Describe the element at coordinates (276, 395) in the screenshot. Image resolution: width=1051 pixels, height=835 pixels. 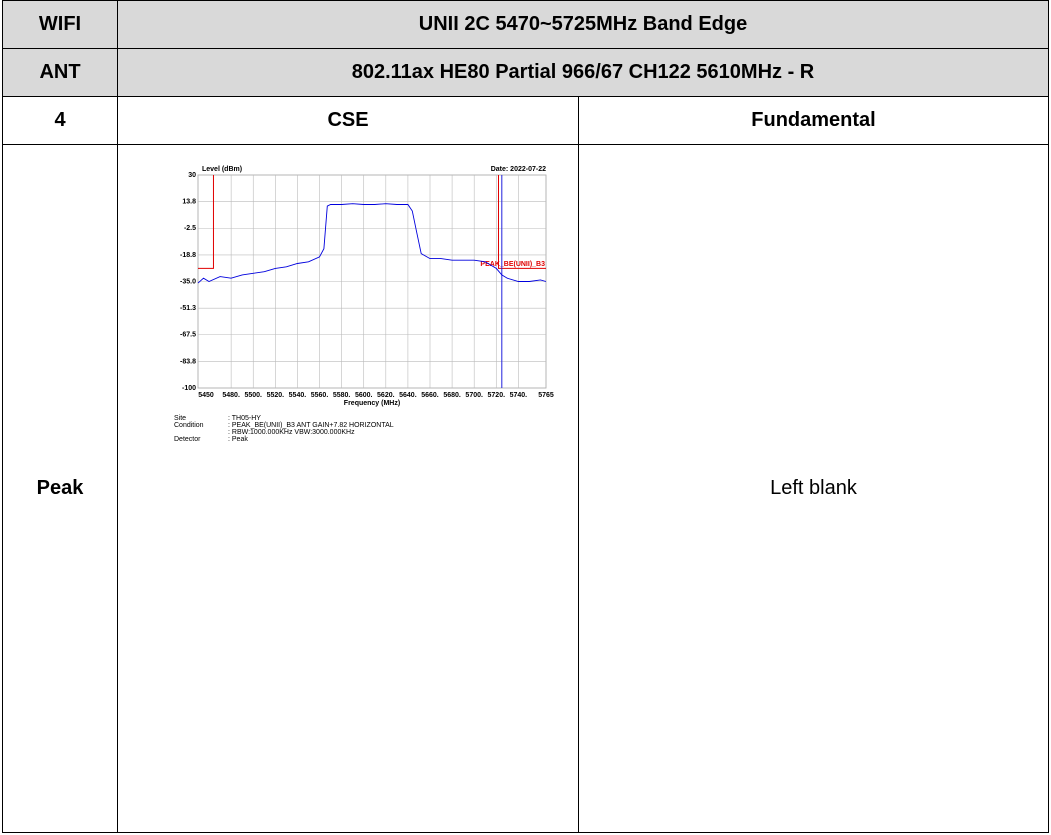
I see `x-tick-label: 5520.` at that location.